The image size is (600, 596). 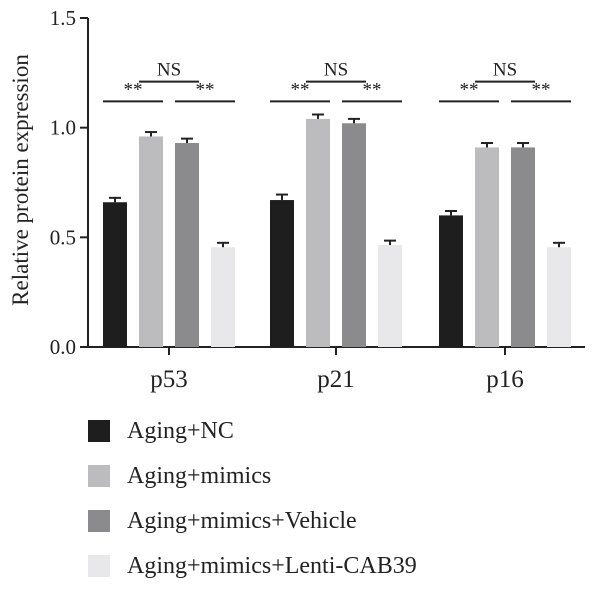 I want to click on legend-item: Aging+mimics, so click(x=252, y=476).